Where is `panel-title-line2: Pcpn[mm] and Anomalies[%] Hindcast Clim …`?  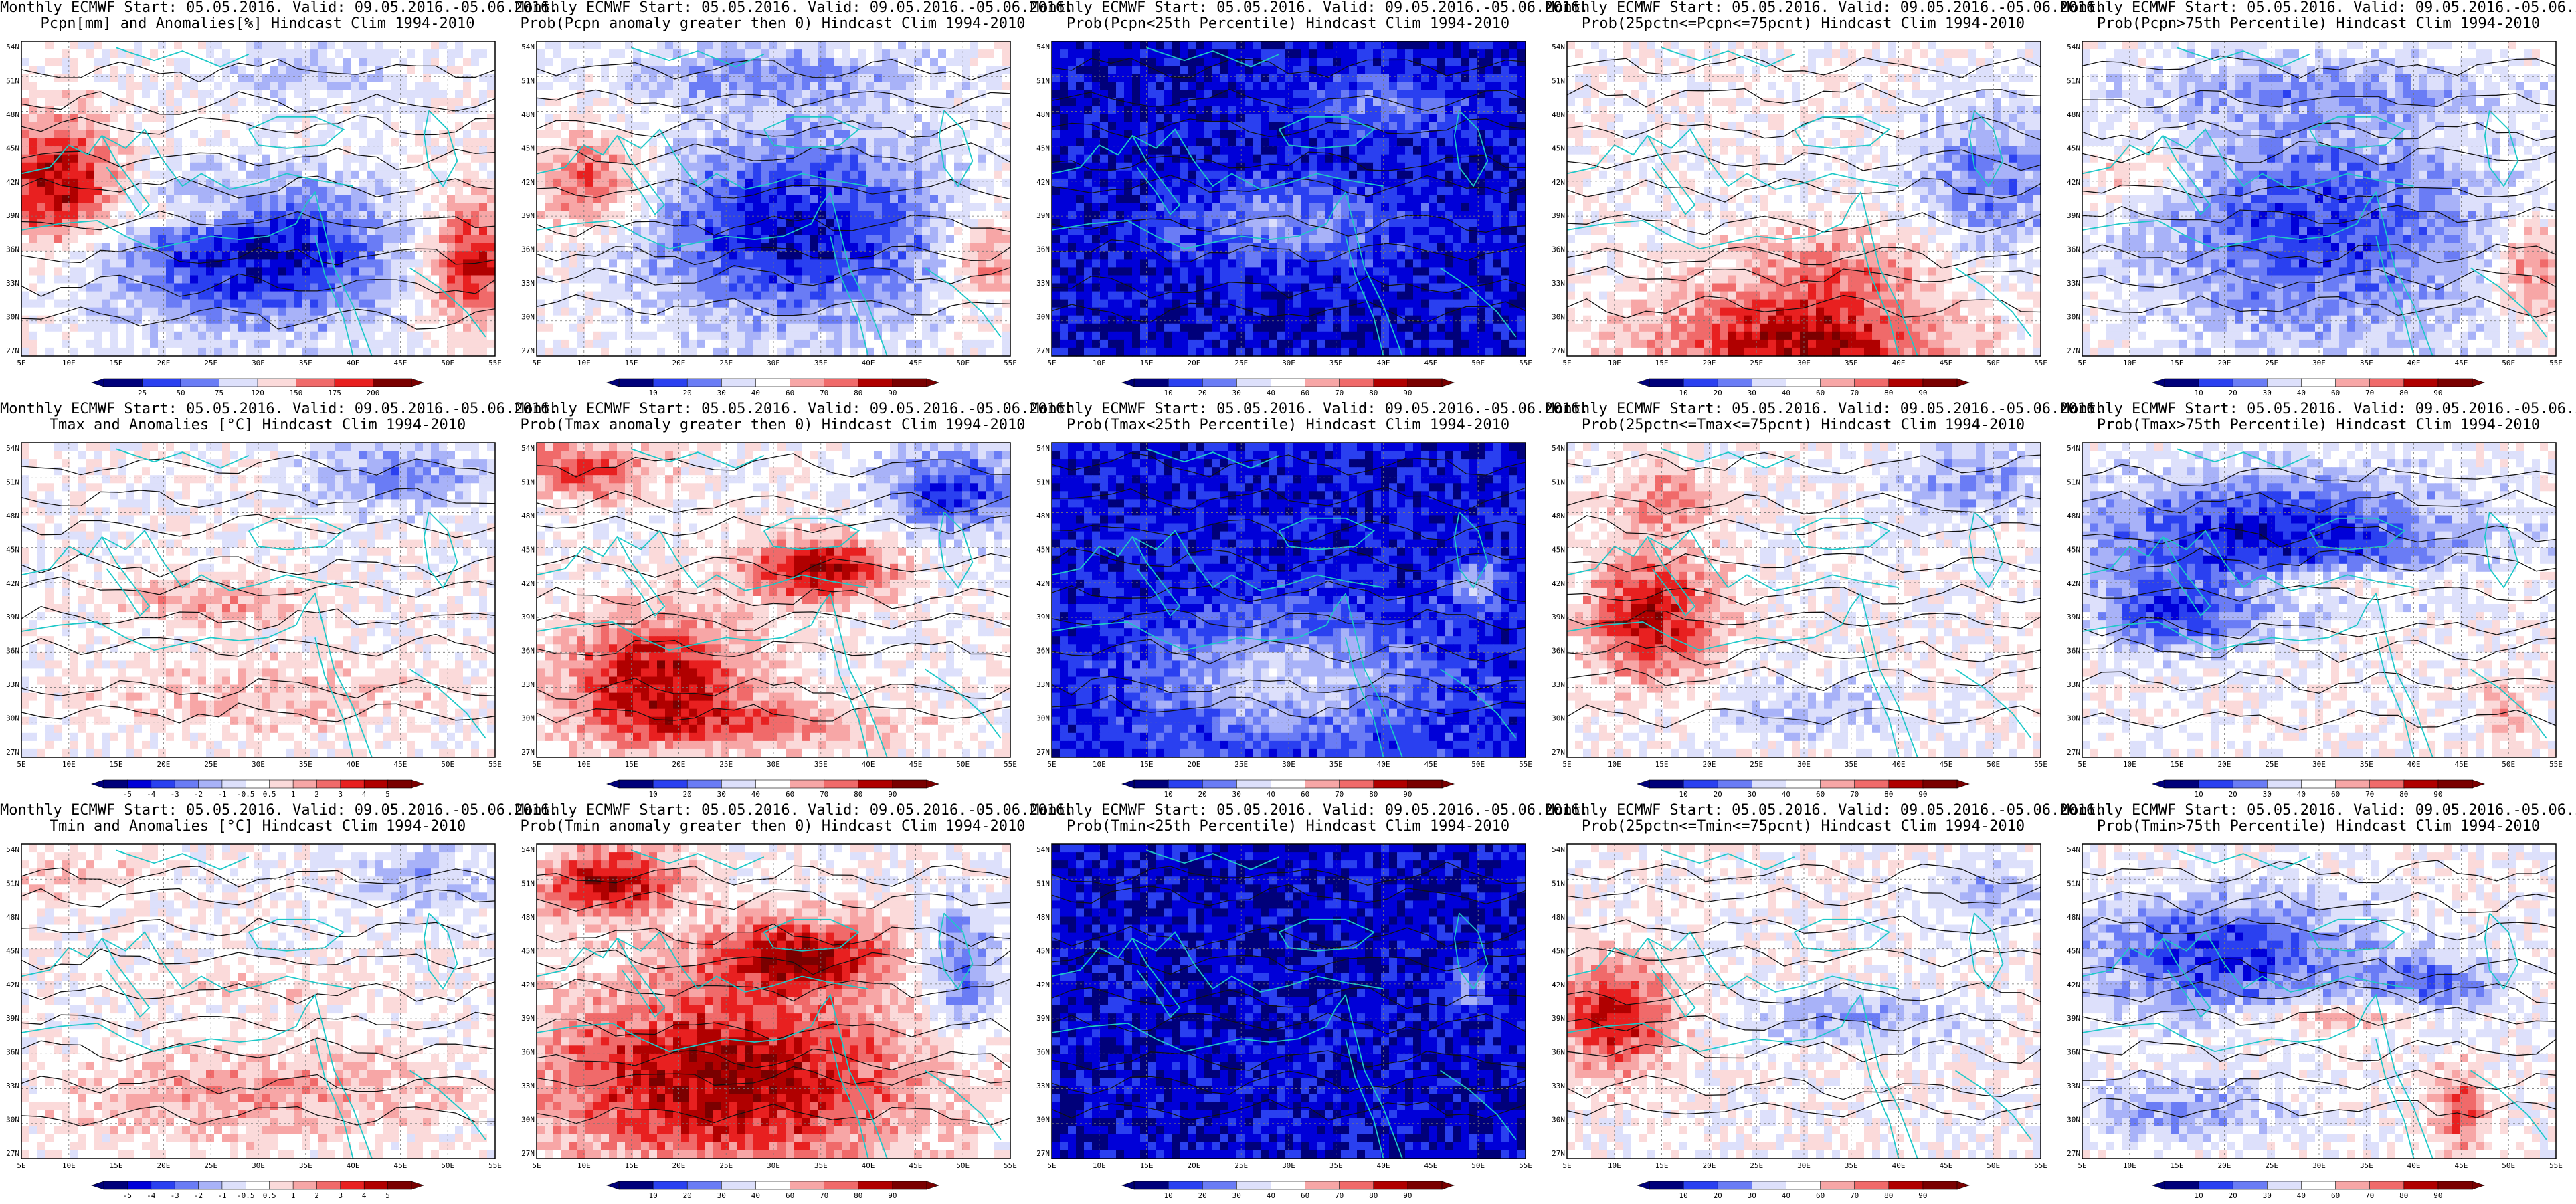
panel-title-line2: Pcpn[mm] and Anomalies[%] Hindcast Clim … is located at coordinates (257, 24).